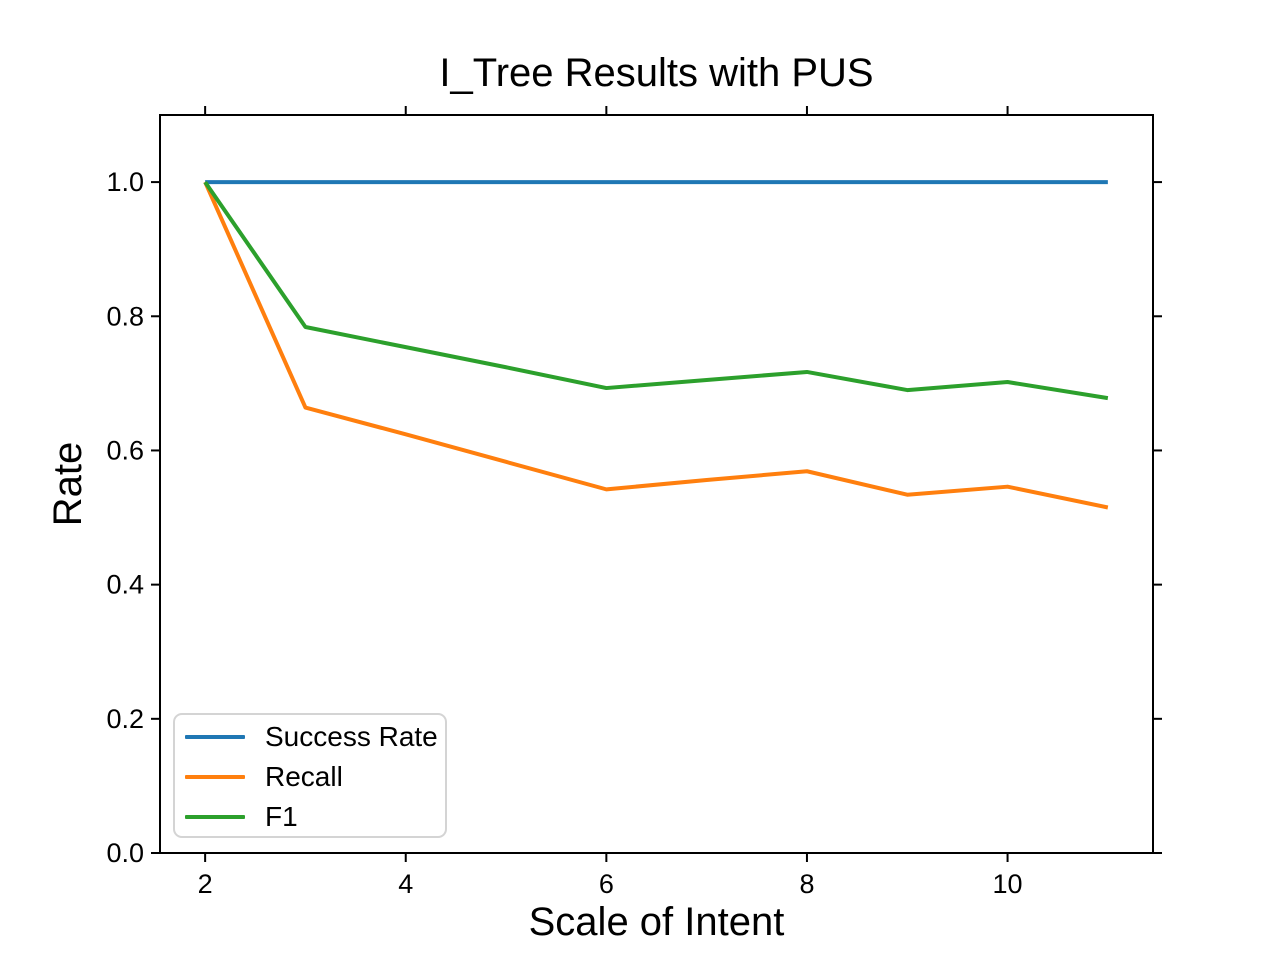 The image size is (1280, 960). Describe the element at coordinates (806, 884) in the screenshot. I see `x-tick-label: 8` at that location.